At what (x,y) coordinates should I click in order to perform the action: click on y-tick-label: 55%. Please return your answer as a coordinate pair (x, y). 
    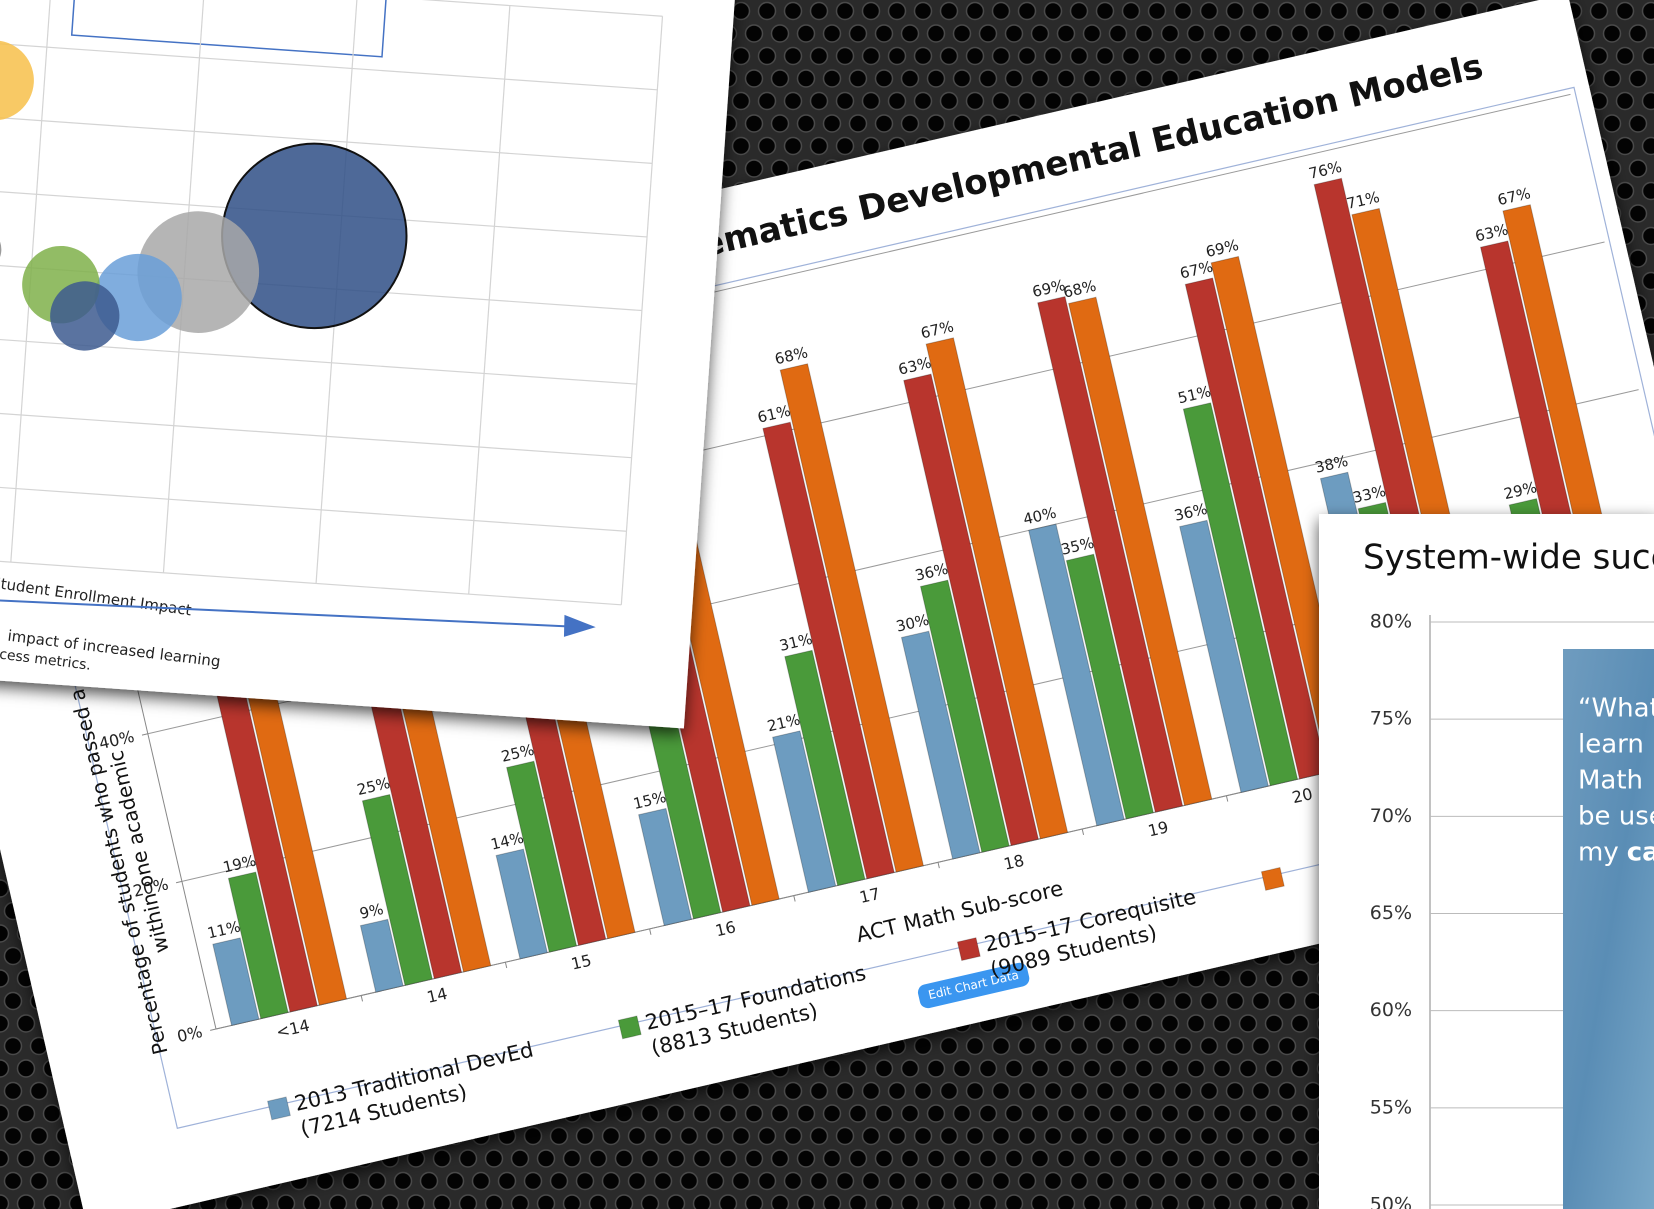
    Looking at the image, I should click on (1391, 1107).